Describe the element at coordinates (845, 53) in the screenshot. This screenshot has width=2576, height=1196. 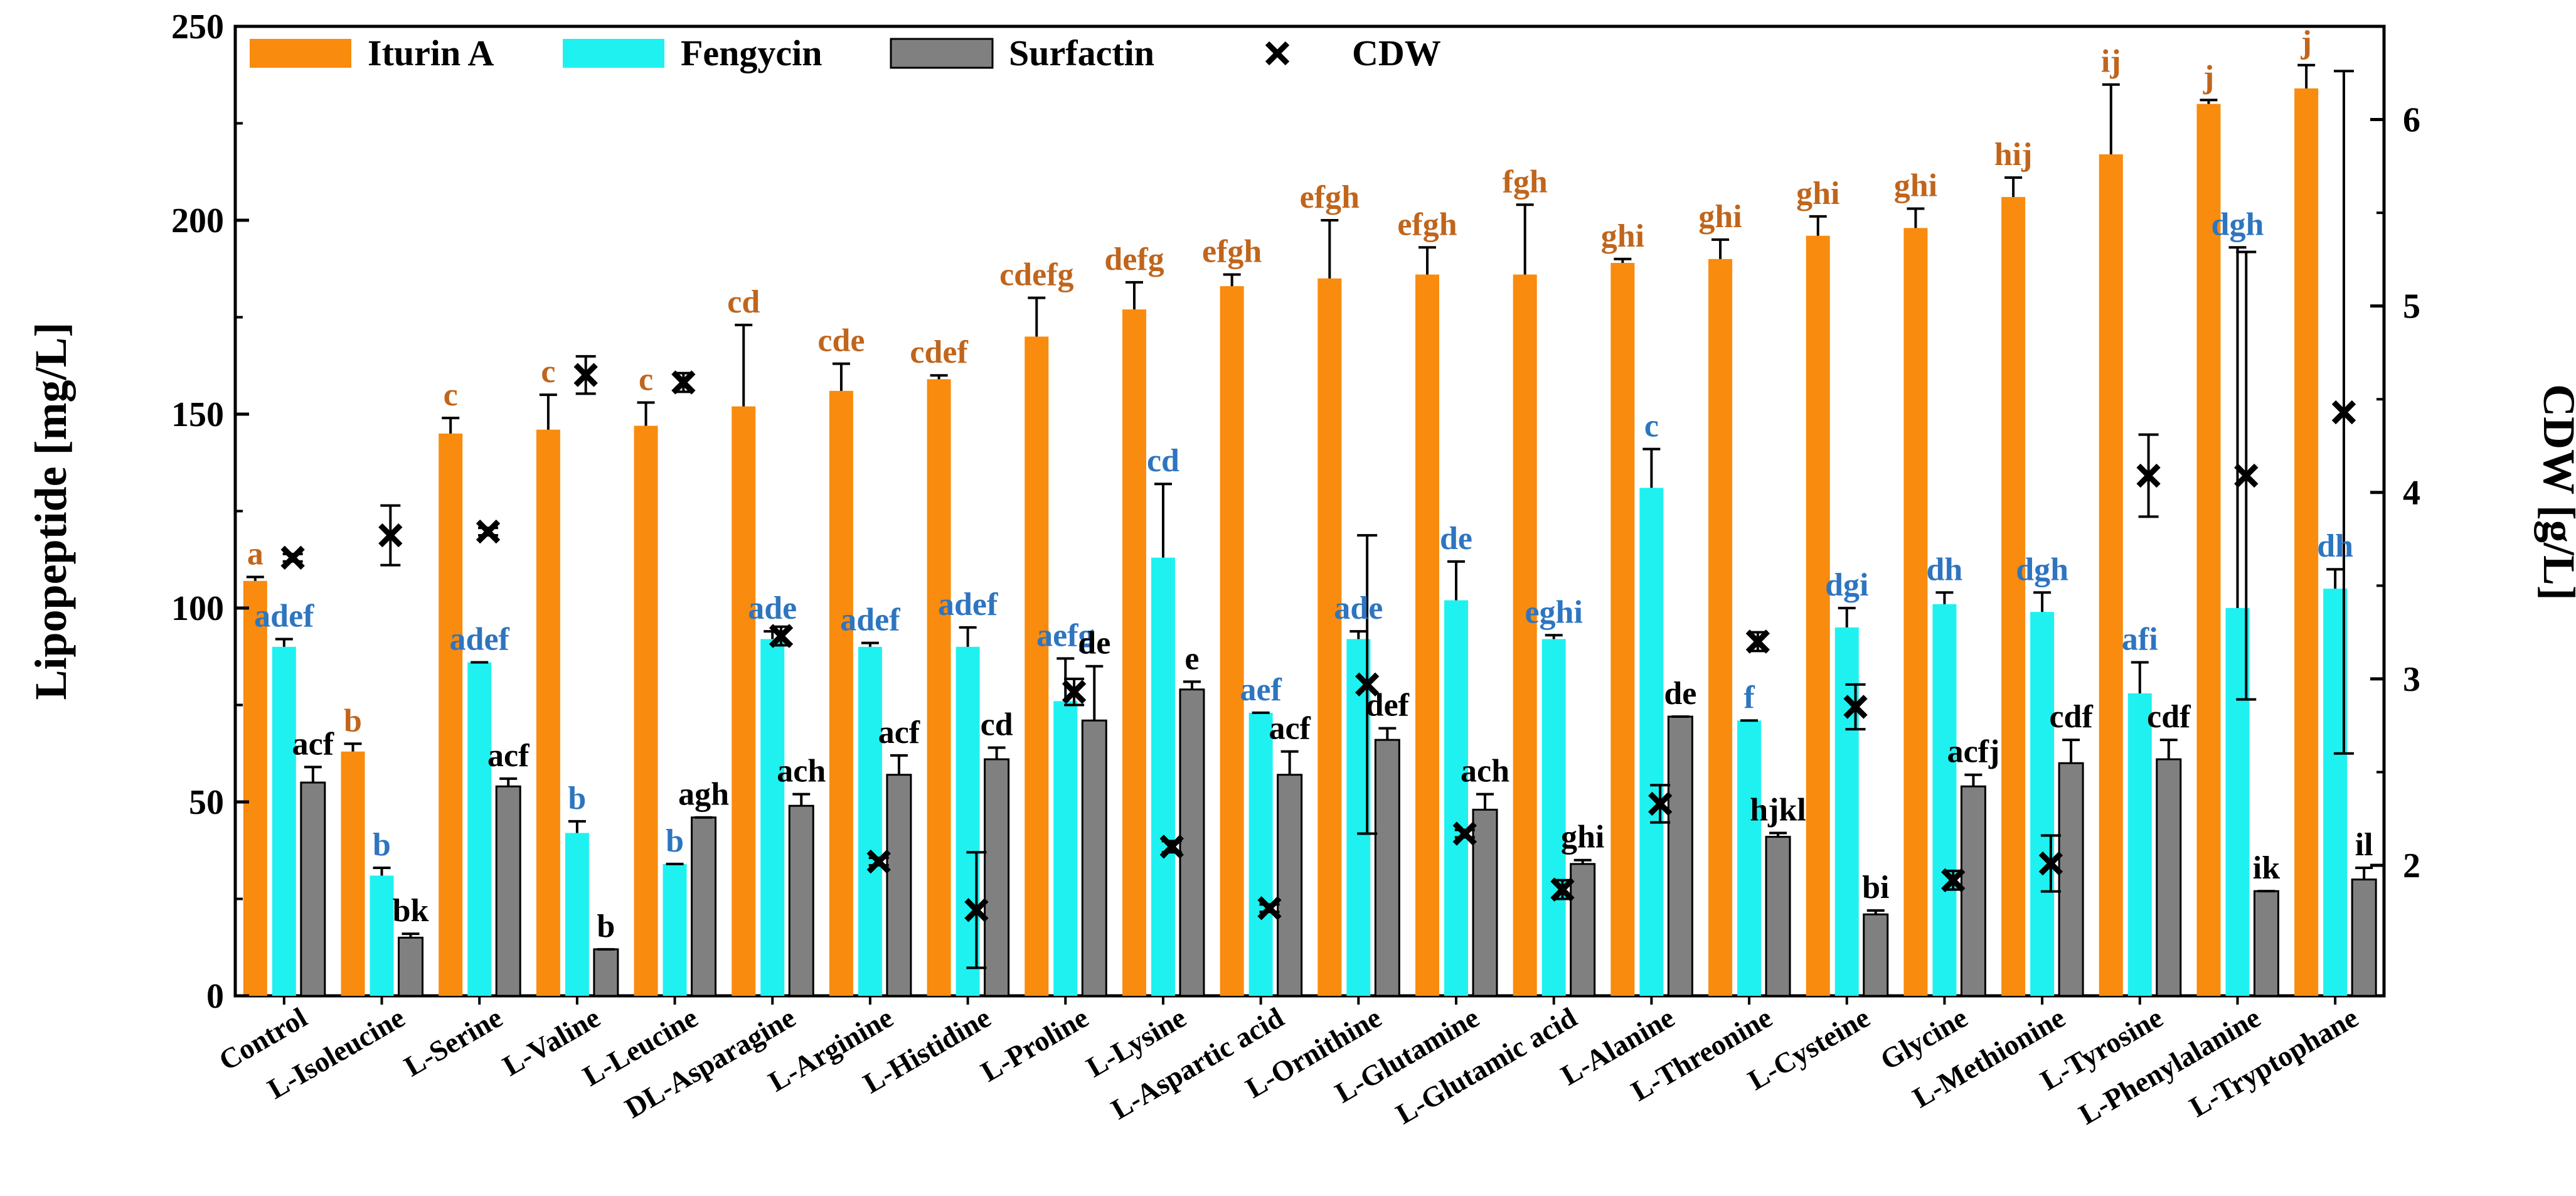
I see `legend: Iturin A Fengycin Surfactin CDW` at that location.